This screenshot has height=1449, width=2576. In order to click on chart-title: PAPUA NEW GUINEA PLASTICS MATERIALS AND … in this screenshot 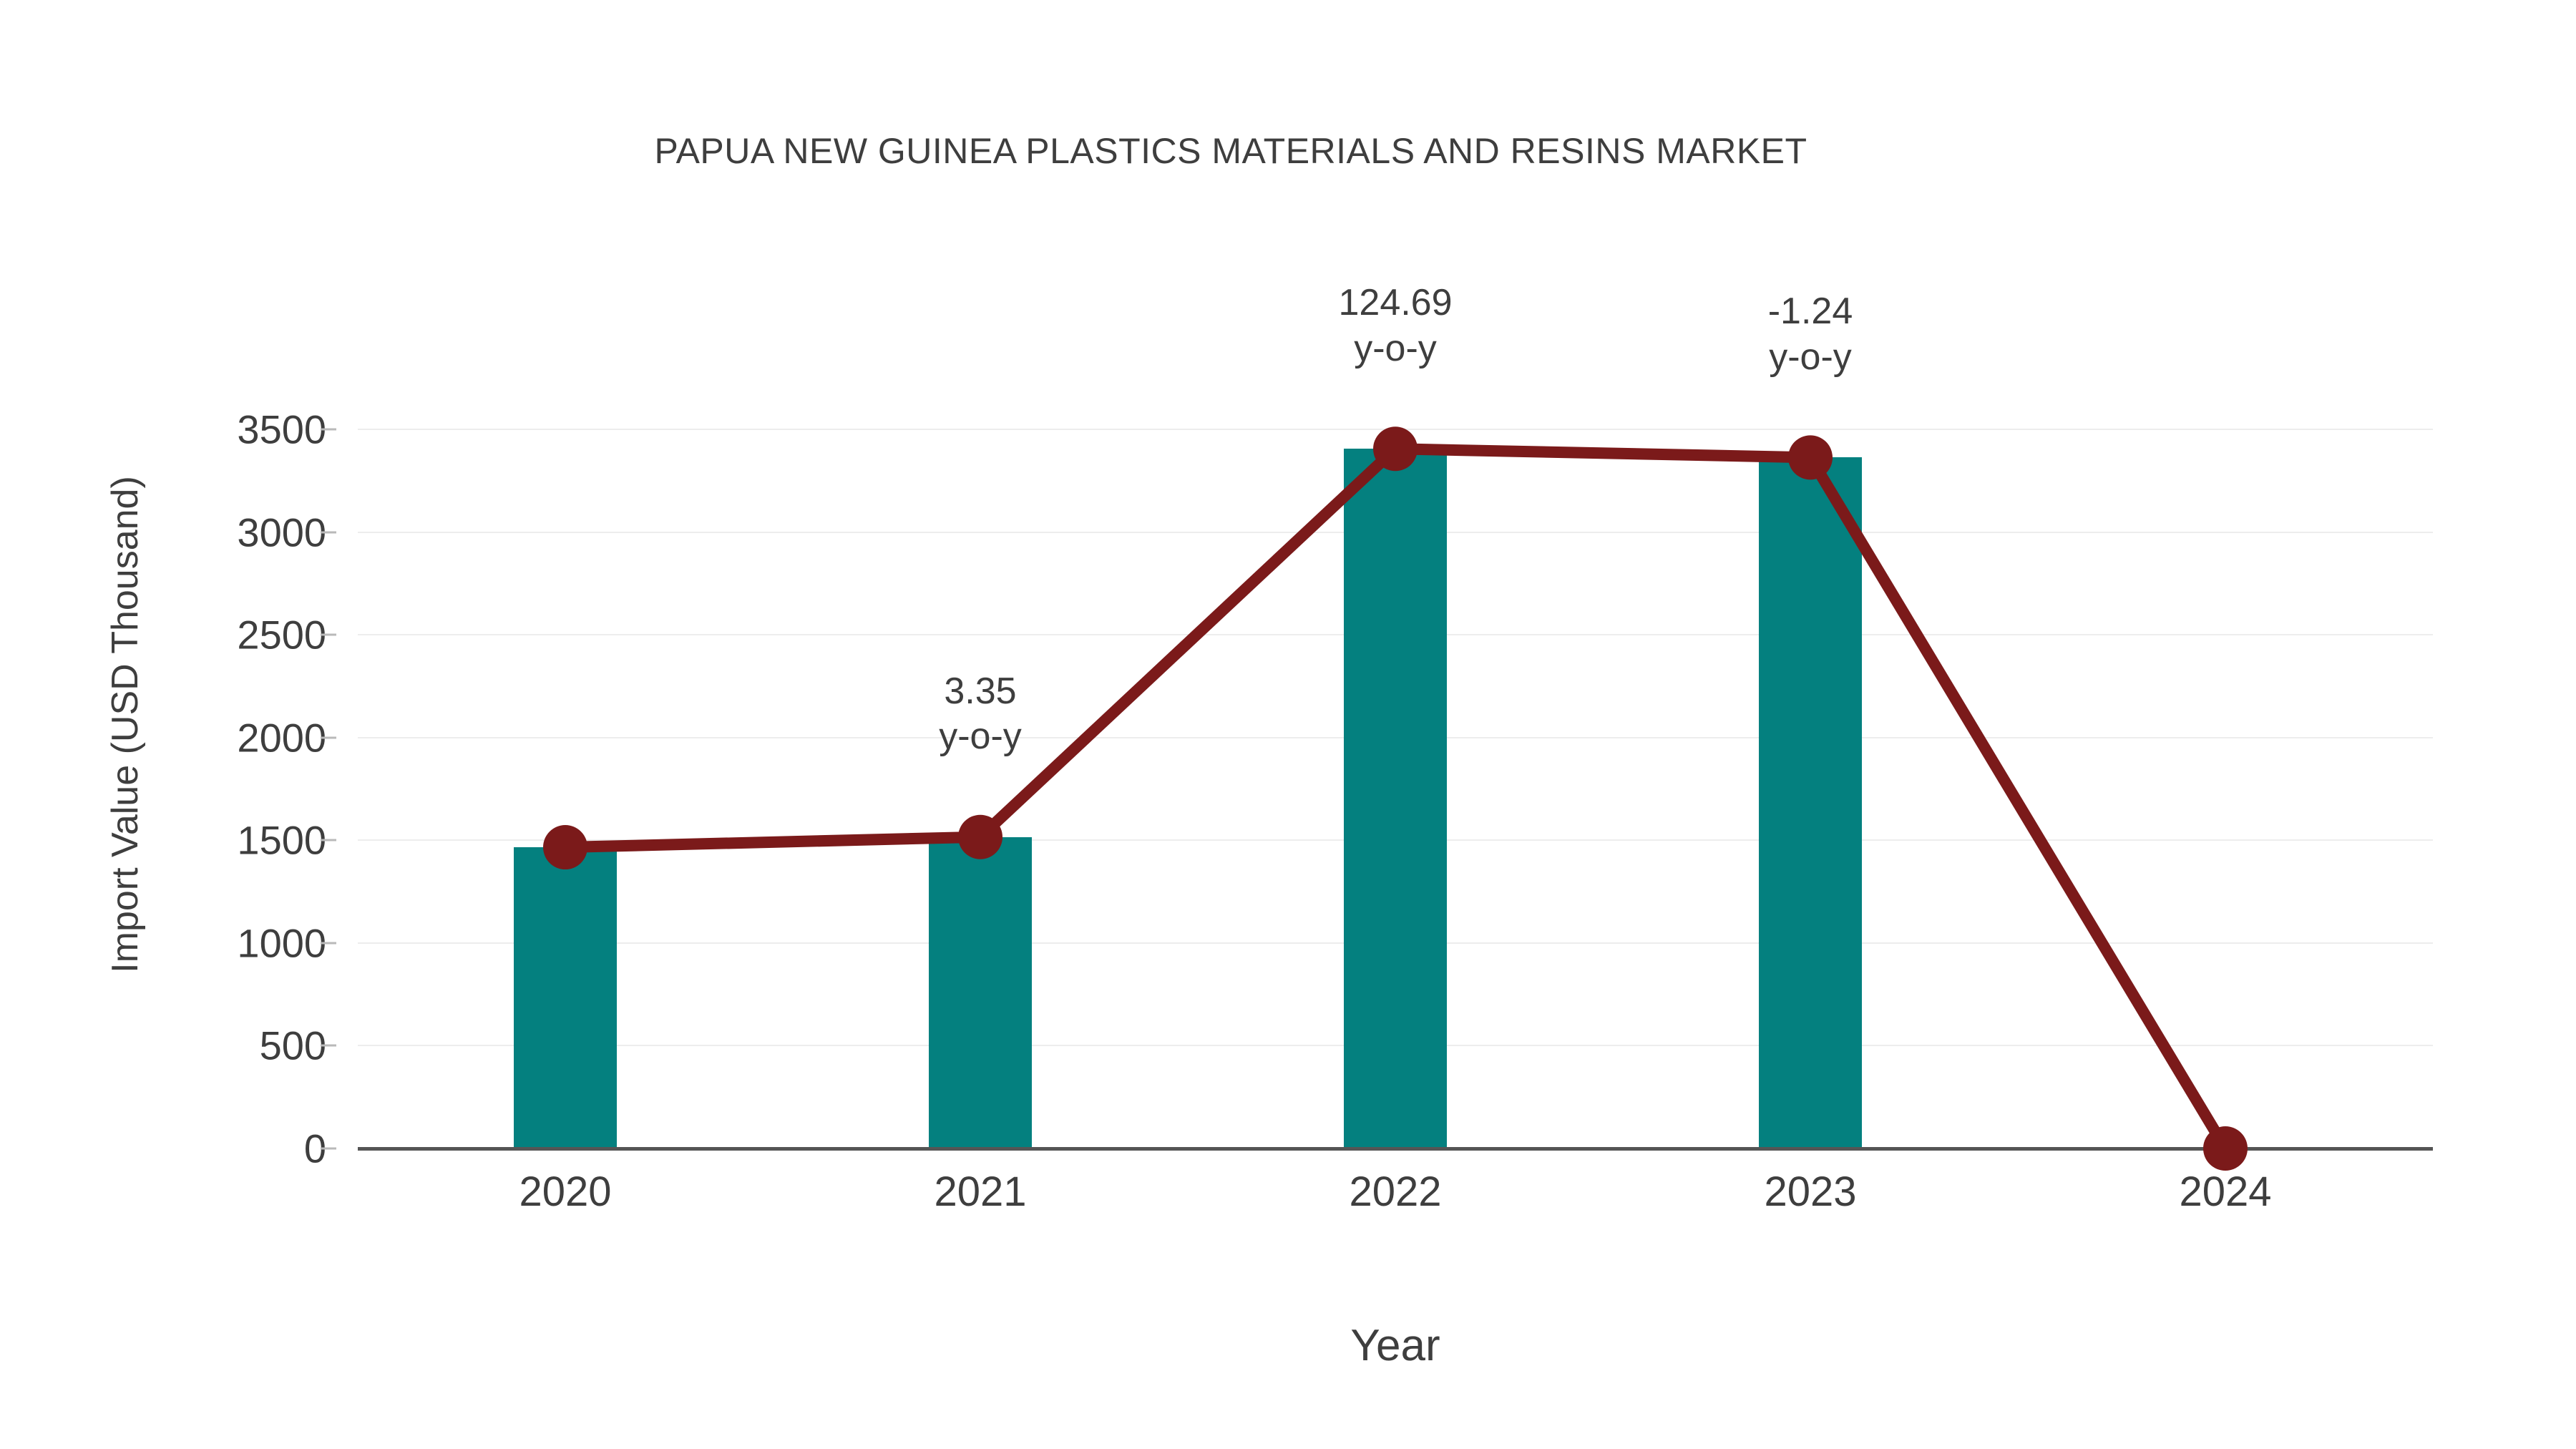, I will do `click(1230, 151)`.